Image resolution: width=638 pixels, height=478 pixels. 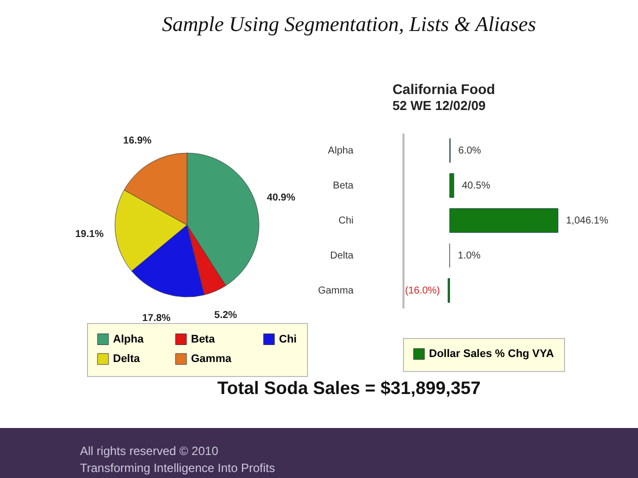 What do you see at coordinates (587, 221) in the screenshot?
I see `data-label: 1,046.1%` at bounding box center [587, 221].